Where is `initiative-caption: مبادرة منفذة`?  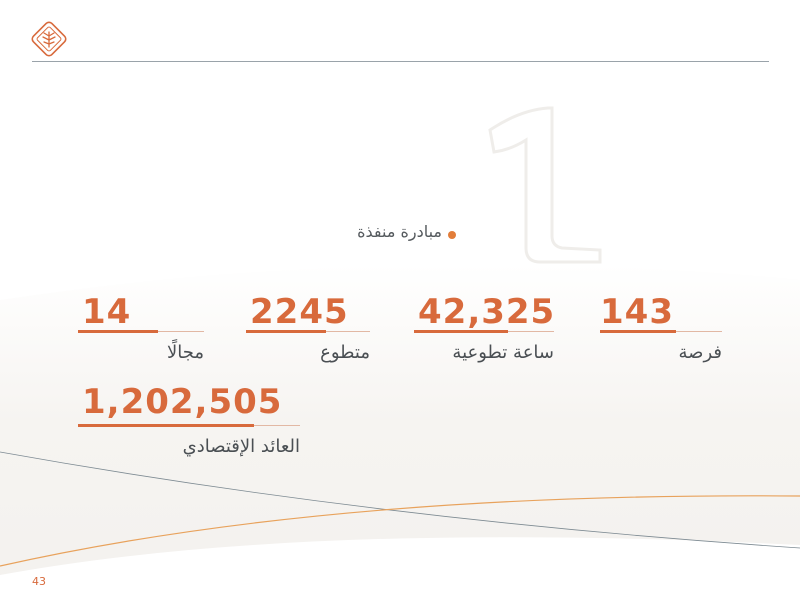 initiative-caption: مبادرة منفذة is located at coordinates (406, 231).